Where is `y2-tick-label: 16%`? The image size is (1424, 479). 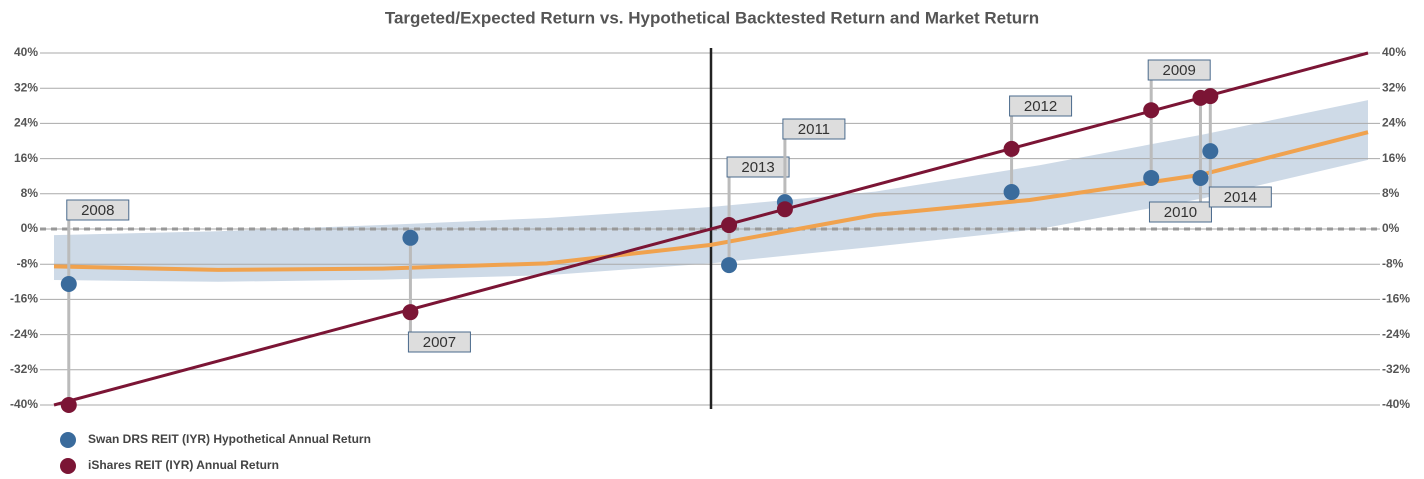 y2-tick-label: 16% is located at coordinates (1394, 158).